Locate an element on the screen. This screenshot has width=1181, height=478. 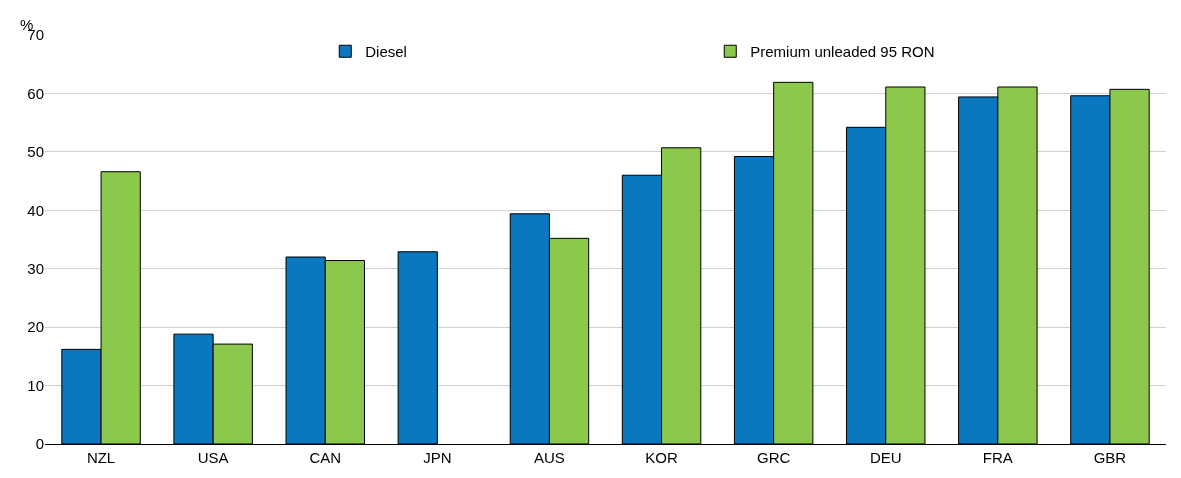
x-tick-label: DEU is located at coordinates (885, 457).